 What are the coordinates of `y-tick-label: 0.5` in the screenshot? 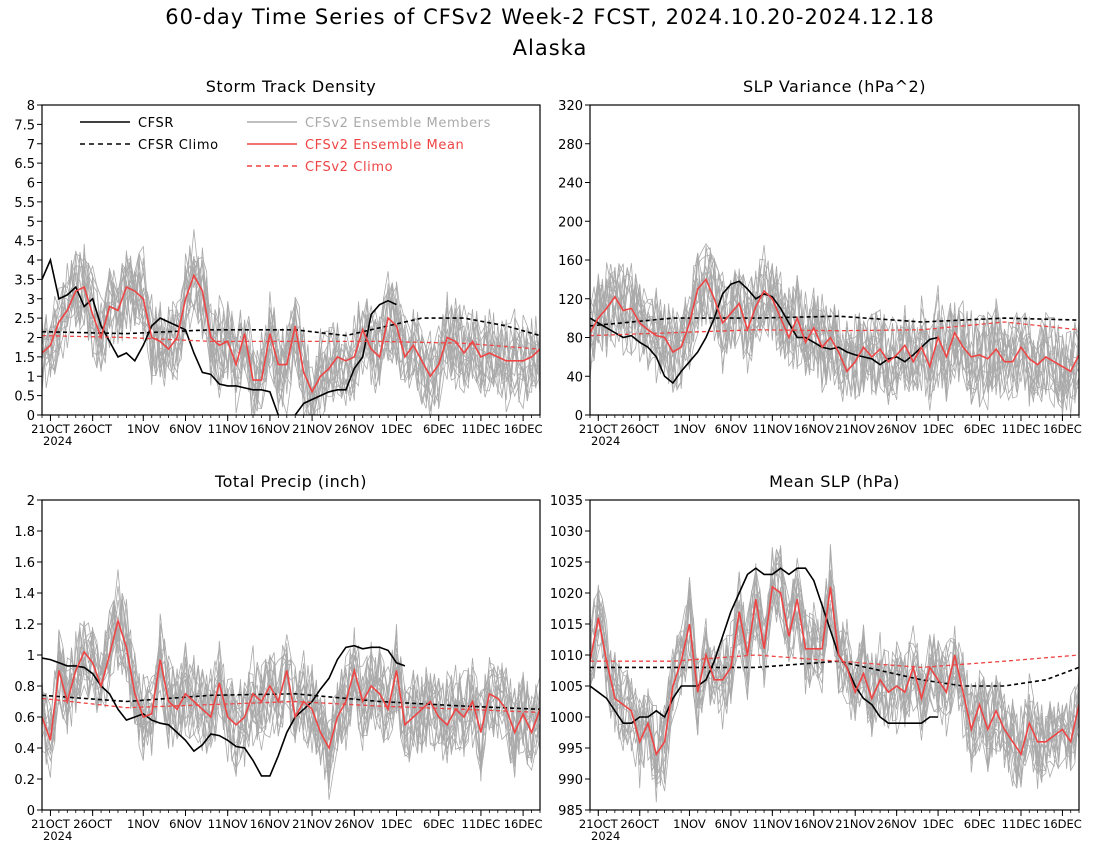 It's located at (24, 397).